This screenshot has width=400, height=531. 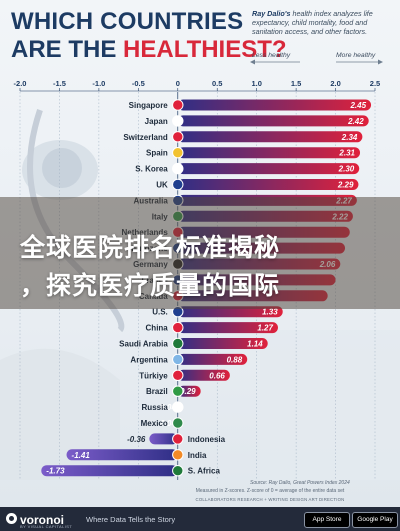 I want to click on category-label: Indonesia, so click(x=207, y=439).